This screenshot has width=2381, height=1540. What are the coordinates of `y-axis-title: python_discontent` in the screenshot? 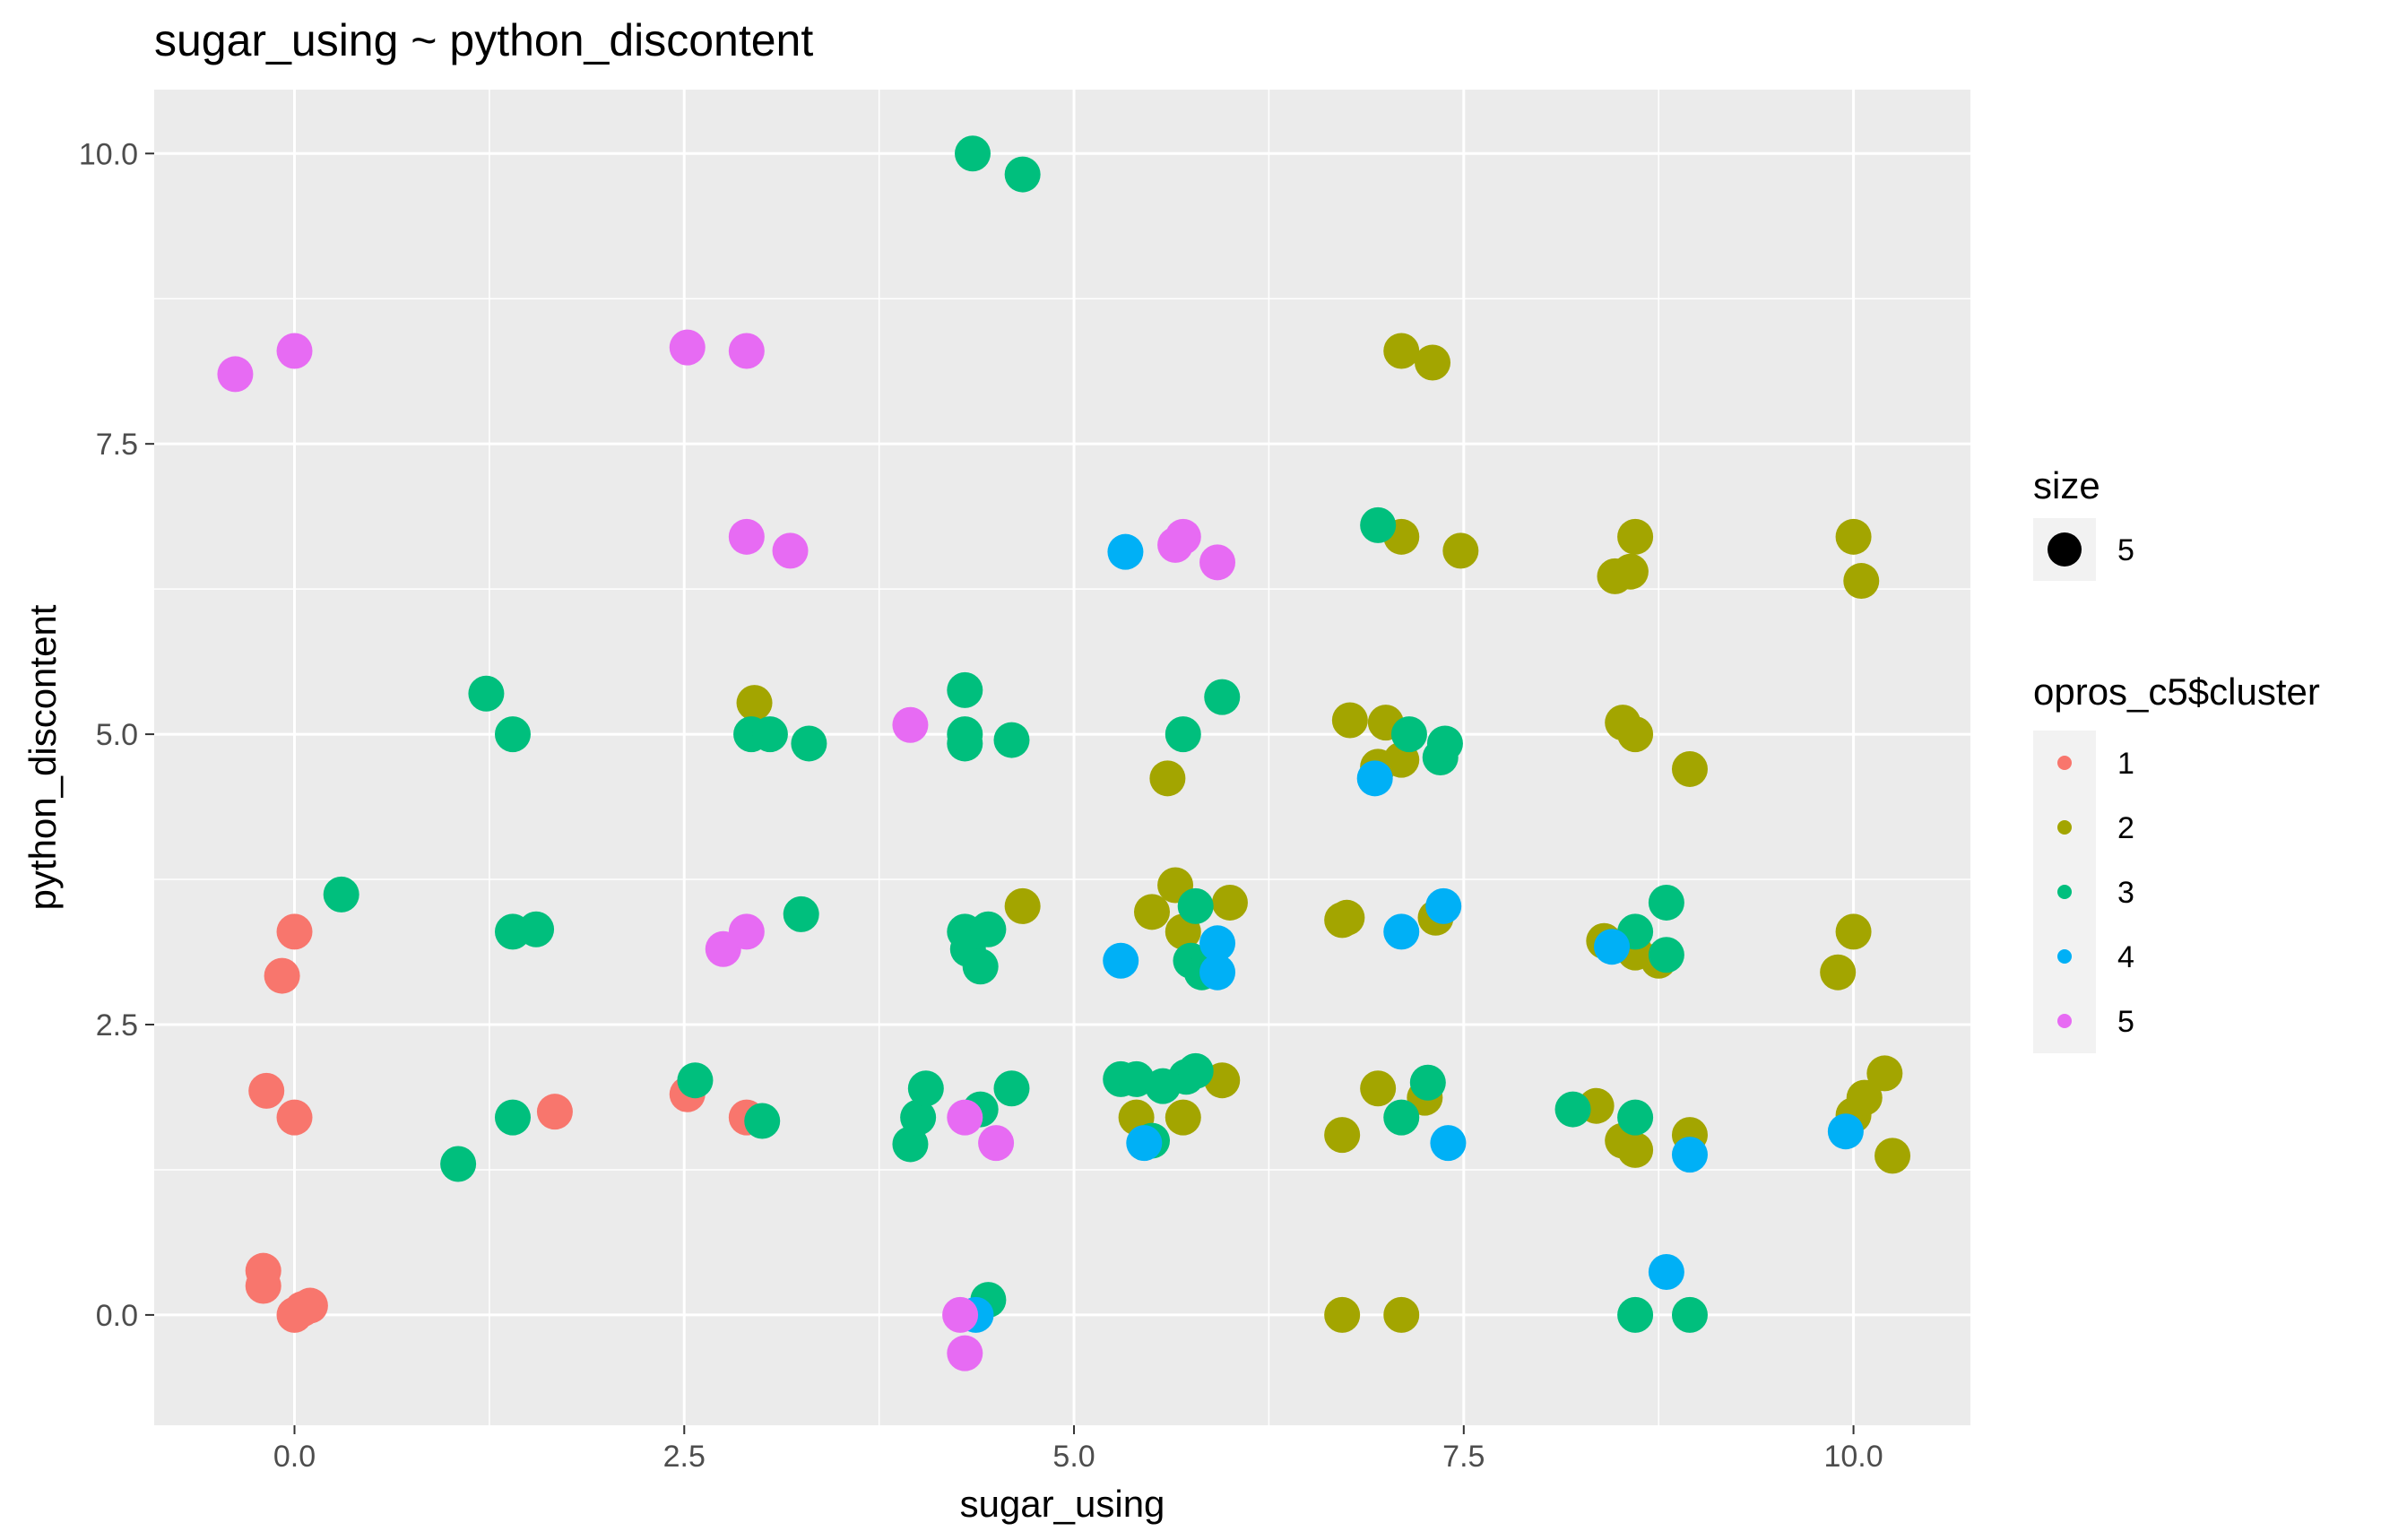 It's located at (43, 757).